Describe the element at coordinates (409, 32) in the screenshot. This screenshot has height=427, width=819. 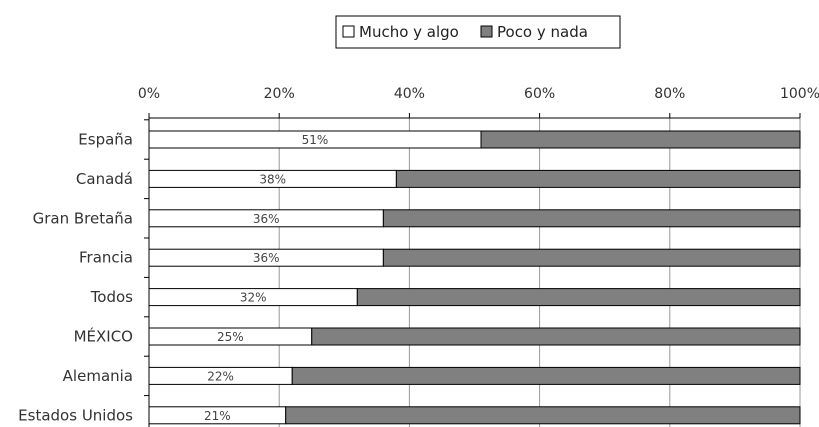
I see `legend-label-mucho-y-algo: Mucho y algo` at that location.